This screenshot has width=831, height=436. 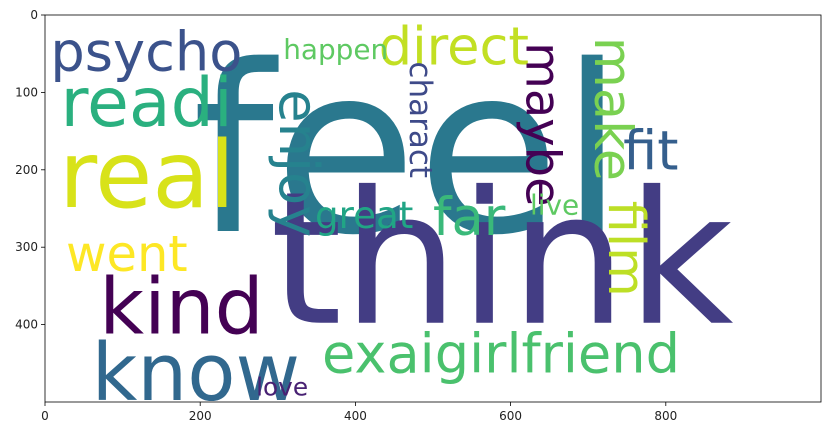 What do you see at coordinates (200, 416) in the screenshot?
I see `x-tick-label: 200` at bounding box center [200, 416].